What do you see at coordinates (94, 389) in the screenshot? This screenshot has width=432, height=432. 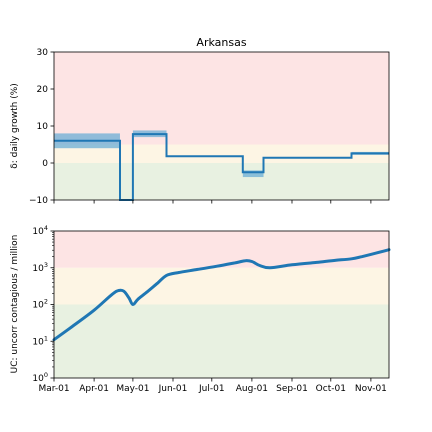 I see `x-tick-label: Apr-01` at bounding box center [94, 389].